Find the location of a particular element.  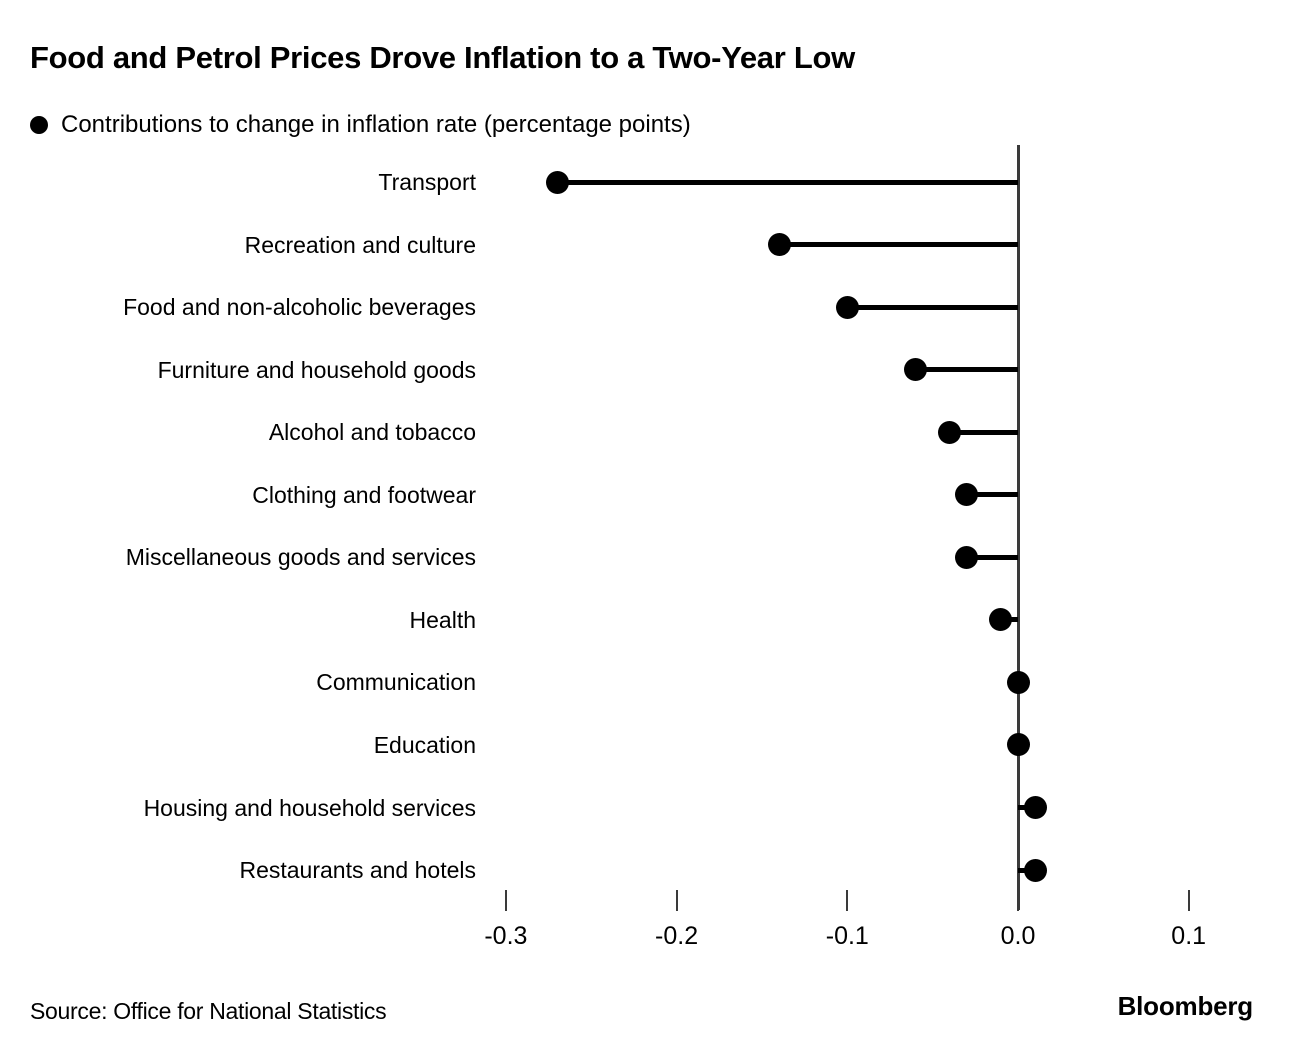

category-label: Communication is located at coordinates (396, 682).